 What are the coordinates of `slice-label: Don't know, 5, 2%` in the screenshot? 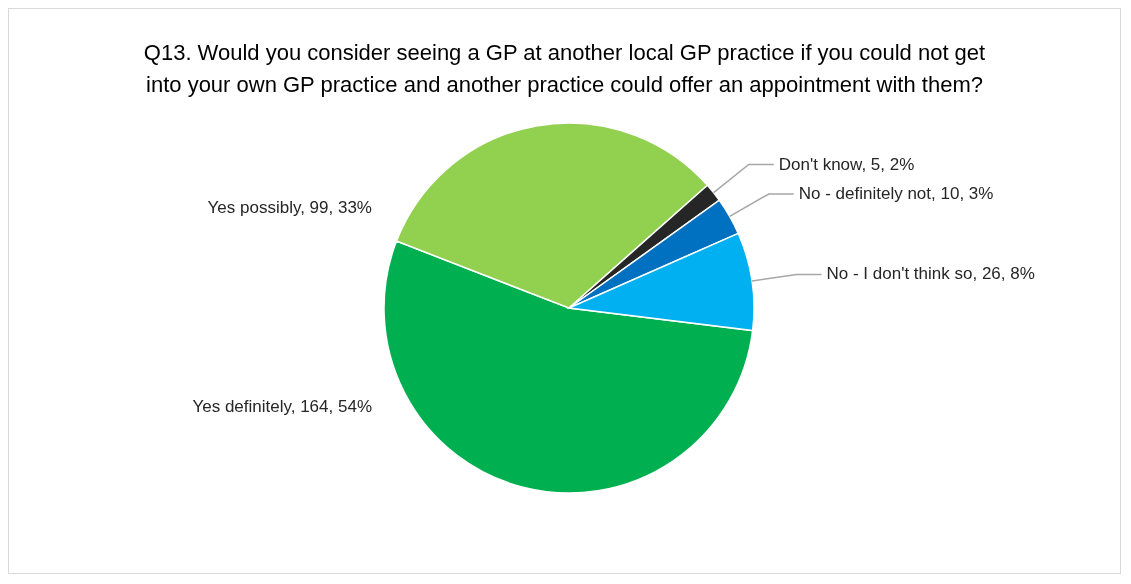 It's located at (846, 164).